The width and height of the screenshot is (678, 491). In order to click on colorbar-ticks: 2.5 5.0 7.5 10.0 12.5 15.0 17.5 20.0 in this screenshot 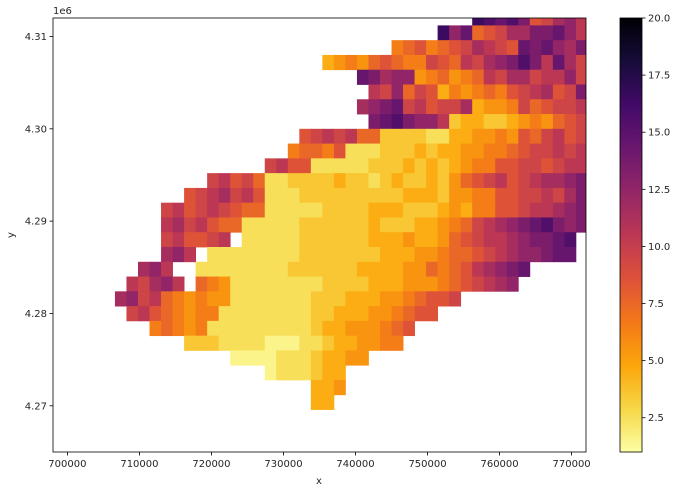, I will do `click(656, 219)`.